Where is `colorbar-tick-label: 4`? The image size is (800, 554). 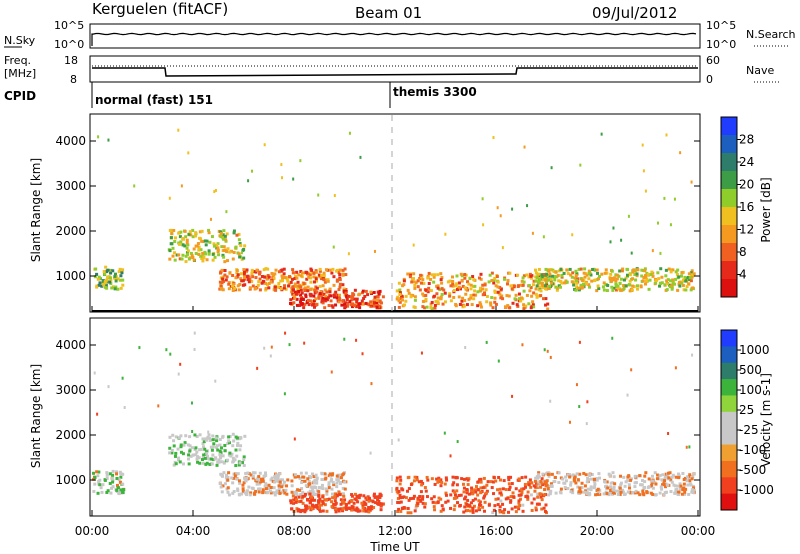 colorbar-tick-label: 4 is located at coordinates (743, 275).